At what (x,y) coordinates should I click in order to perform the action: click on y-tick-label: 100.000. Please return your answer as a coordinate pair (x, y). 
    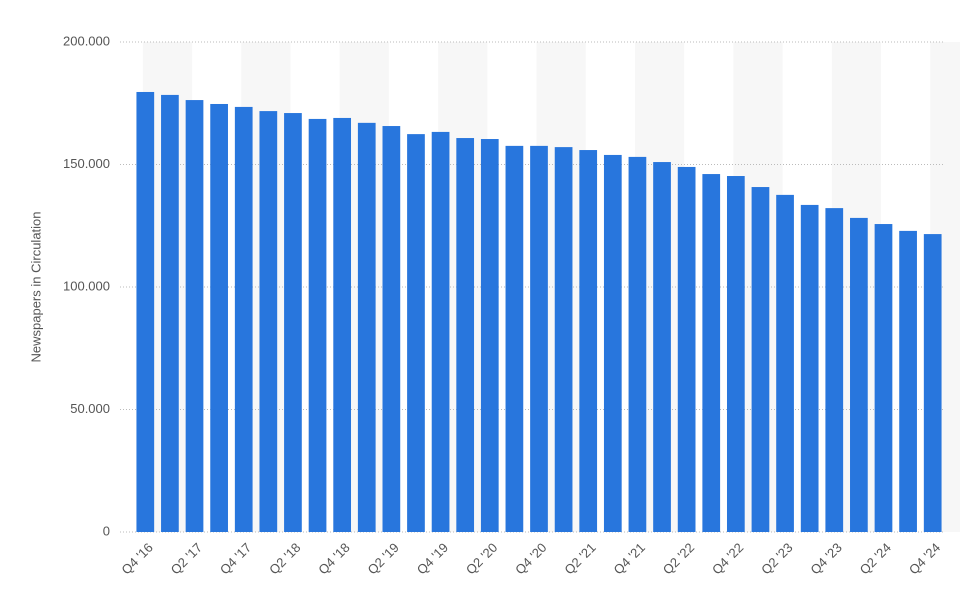
    Looking at the image, I should click on (86, 285).